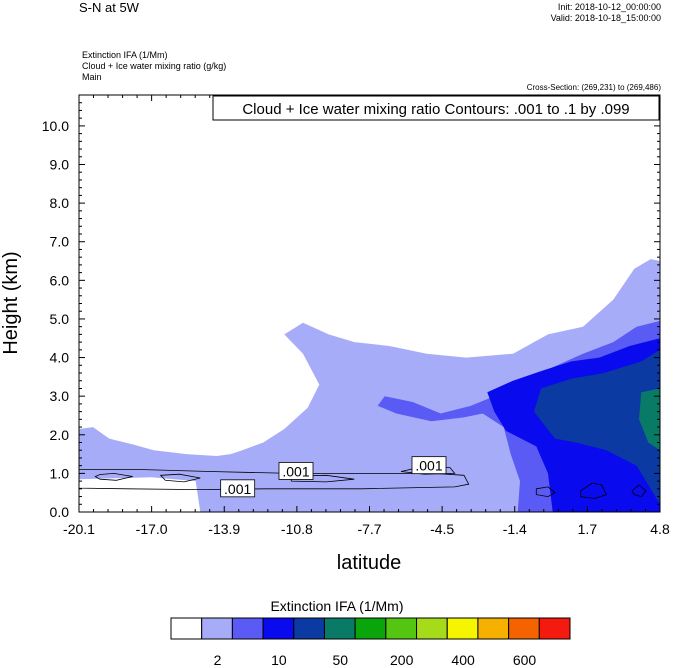  Describe the element at coordinates (605, 18) in the screenshot. I see `valid-time: Valid: 2018-10-18_15:00:00` at that location.